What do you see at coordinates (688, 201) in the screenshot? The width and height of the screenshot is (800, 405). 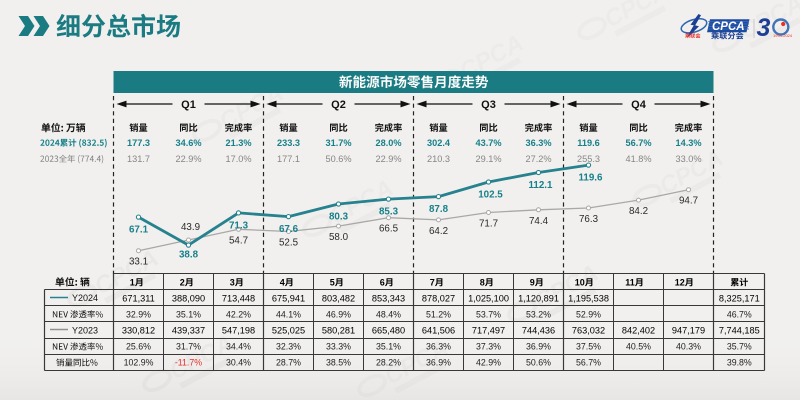 I see `svg-text: 94.7` at bounding box center [688, 201].